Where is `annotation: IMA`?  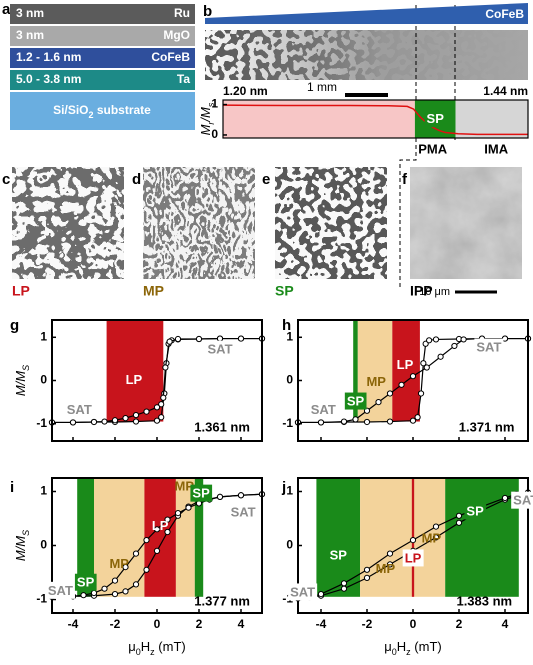
annotation: IMA is located at coordinates (496, 148).